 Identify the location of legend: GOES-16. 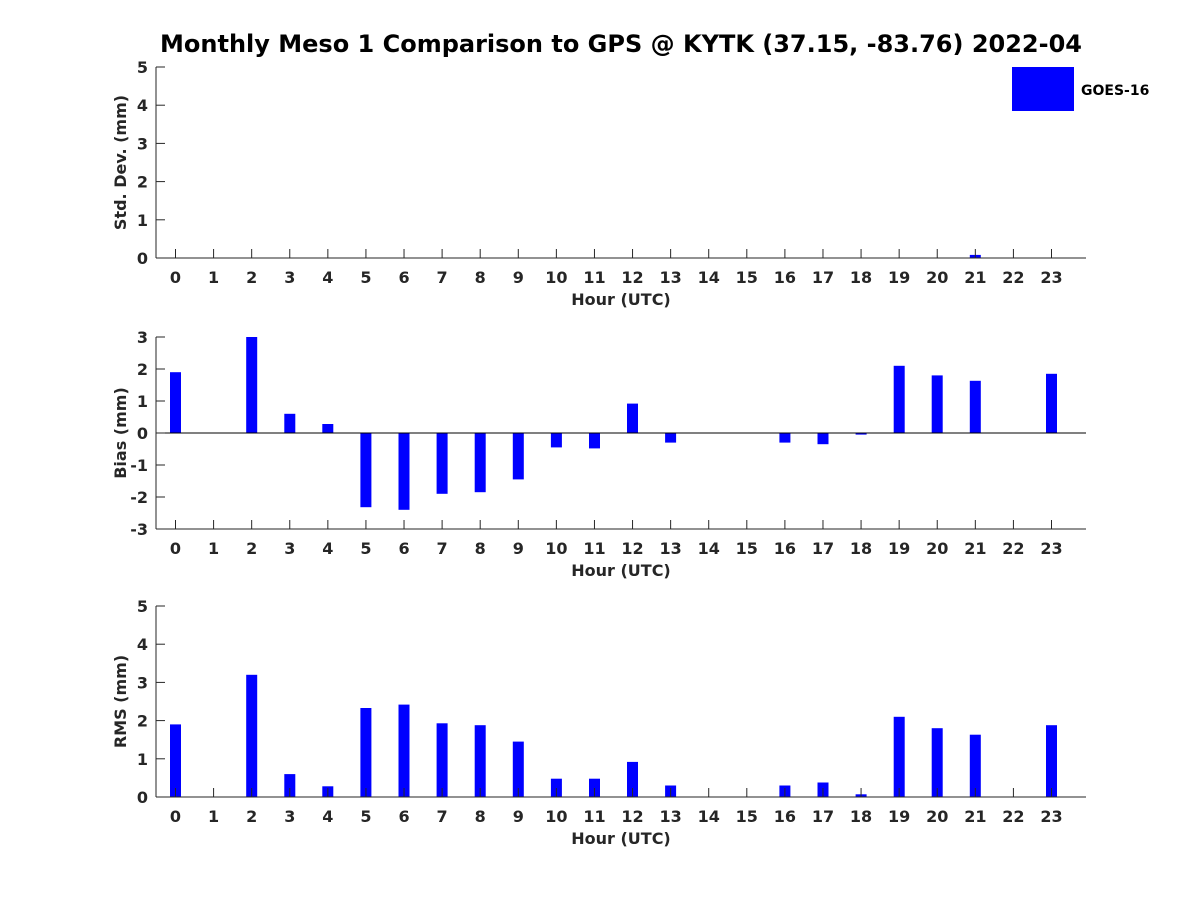
(1080, 89).